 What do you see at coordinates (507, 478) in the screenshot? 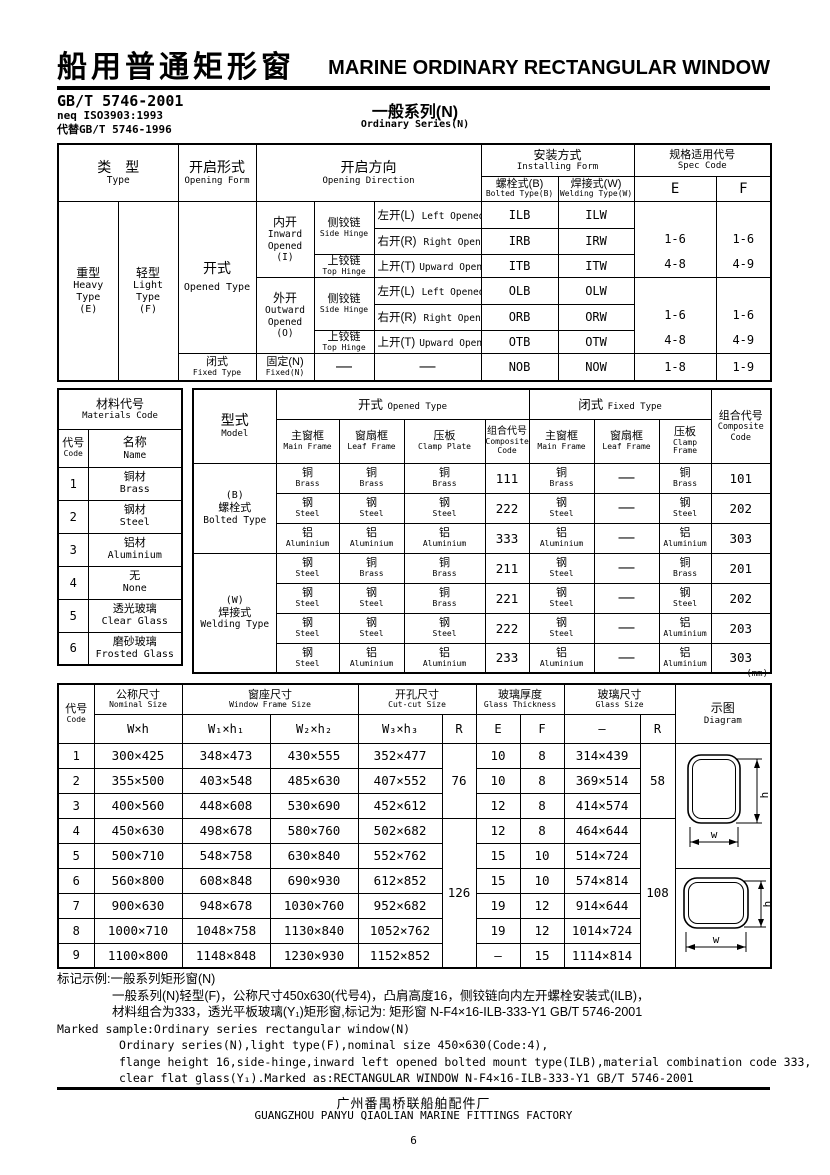
I see `composite-code-cell: 111` at bounding box center [507, 478].